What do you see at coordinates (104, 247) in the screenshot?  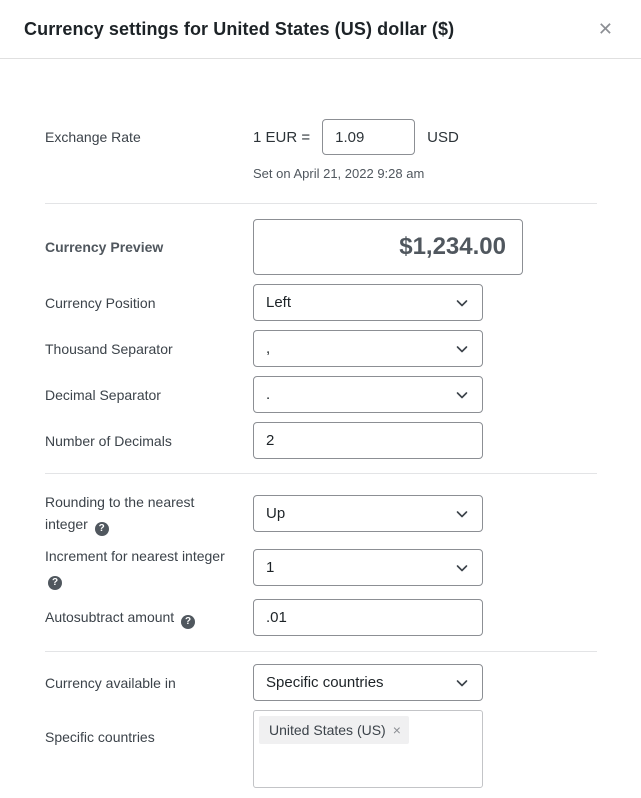 I see `currency-preview-label: Currency Preview` at bounding box center [104, 247].